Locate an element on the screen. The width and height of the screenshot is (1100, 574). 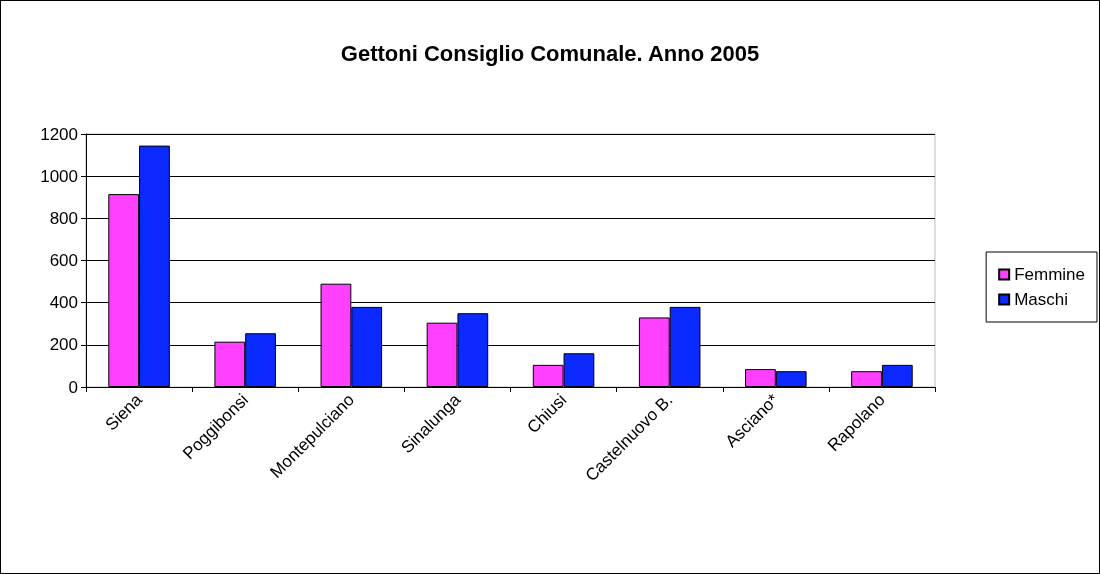
legend-label: Maschi is located at coordinates (1041, 299).